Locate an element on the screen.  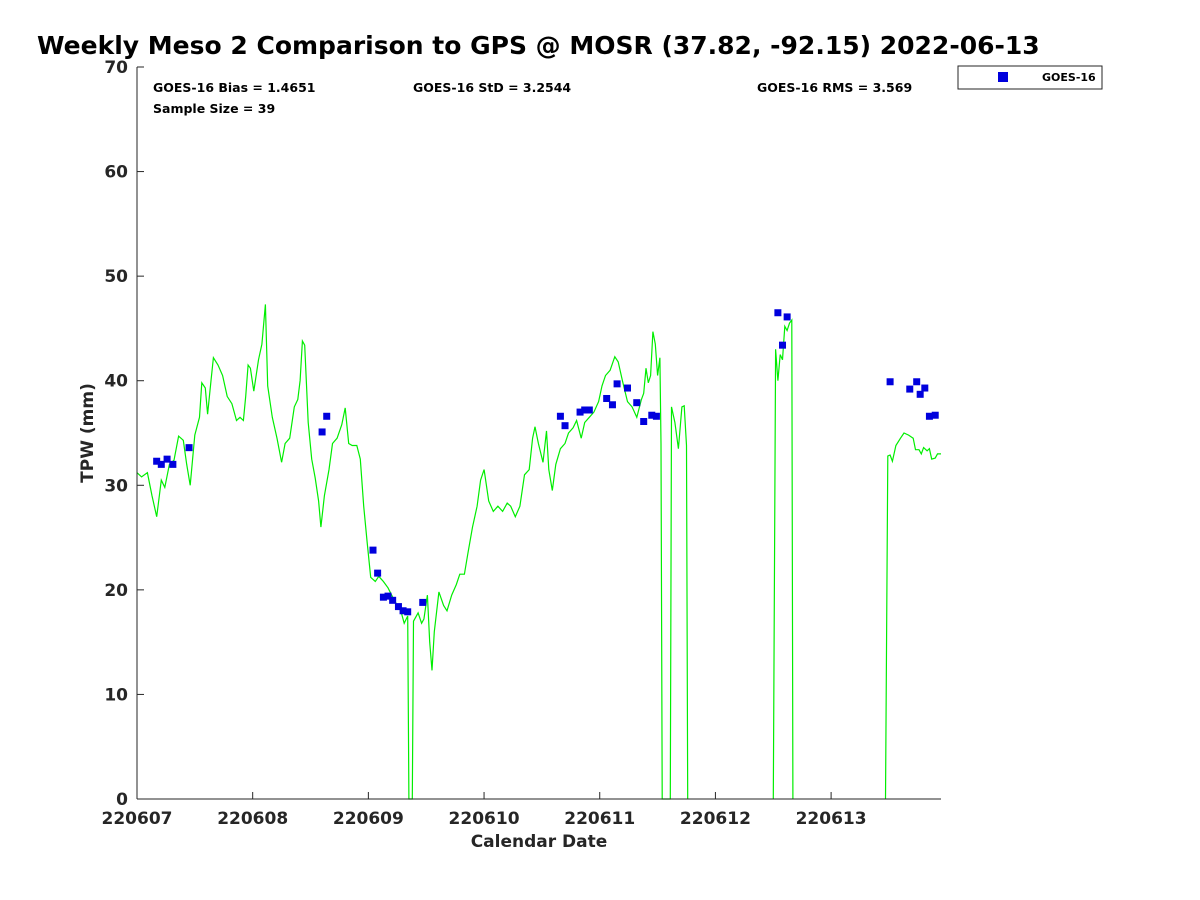
y-tick-label: 60 is located at coordinates (116, 173).